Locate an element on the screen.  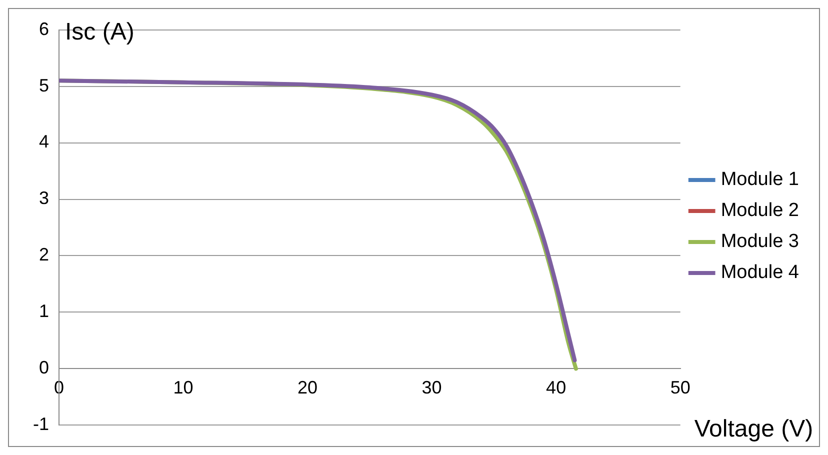
legend-label: Module 2 is located at coordinates (760, 211).